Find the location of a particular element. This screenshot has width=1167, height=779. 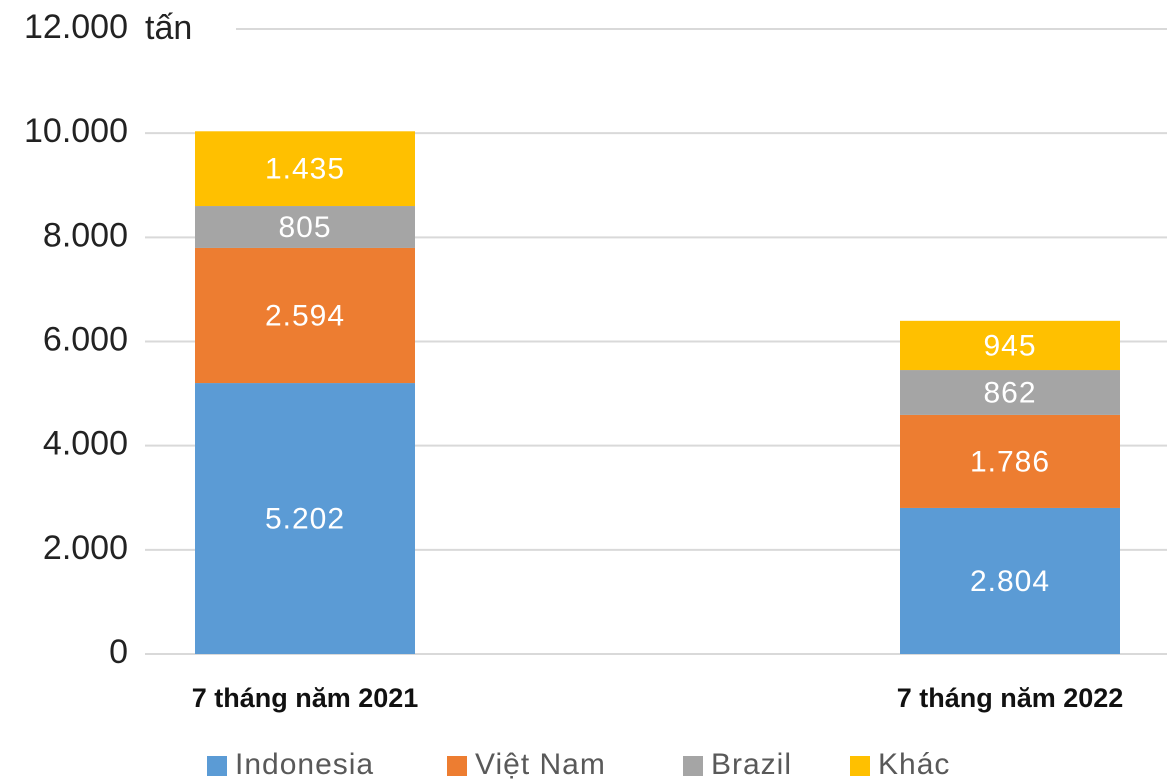

y-tick-label: 6.000 is located at coordinates (85, 339).